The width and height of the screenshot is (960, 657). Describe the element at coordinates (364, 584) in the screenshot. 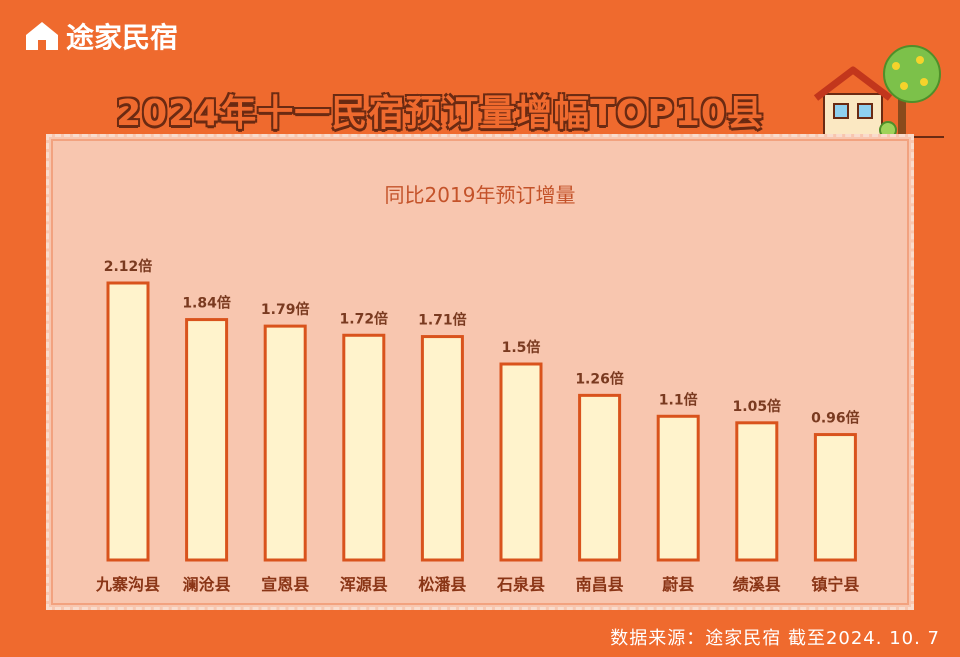

I see `category-label: 浑源县` at that location.